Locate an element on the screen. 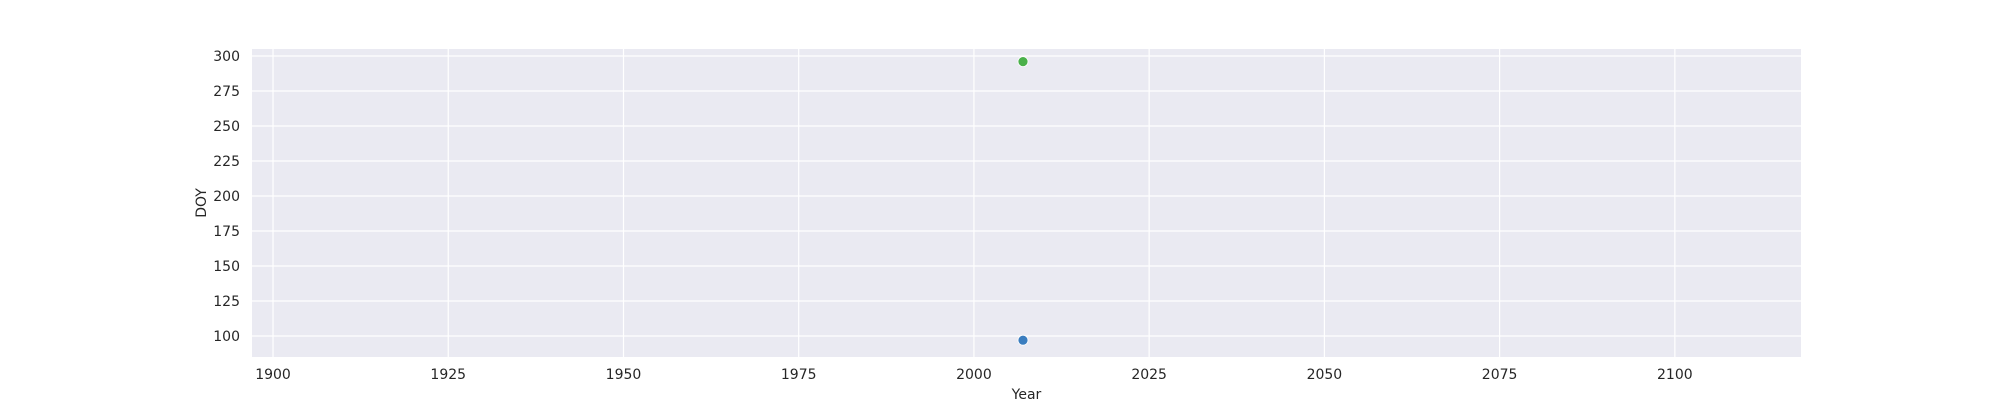  y-tick-label: 275 is located at coordinates (226, 92).